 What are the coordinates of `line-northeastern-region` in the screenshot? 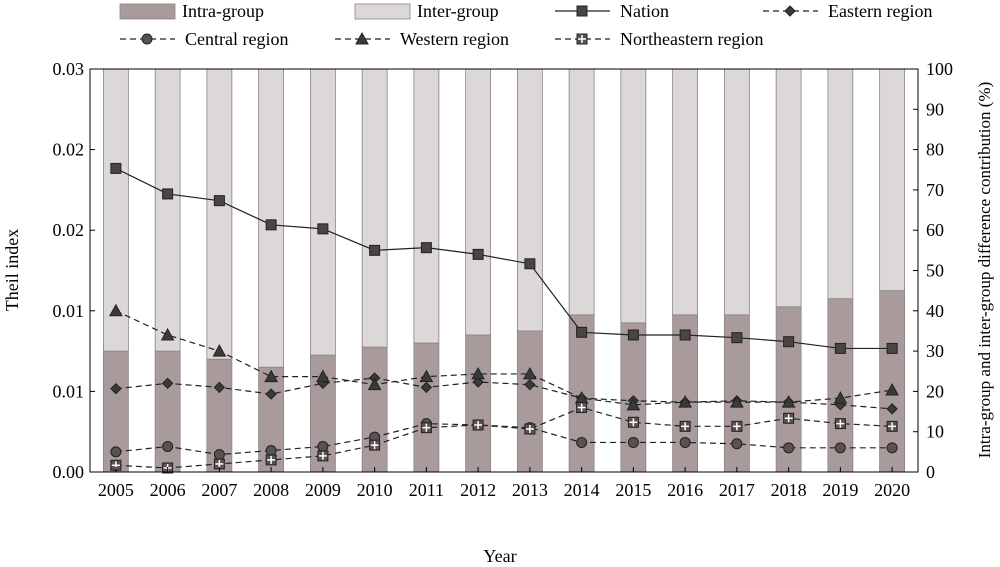 It's located at (504, 437).